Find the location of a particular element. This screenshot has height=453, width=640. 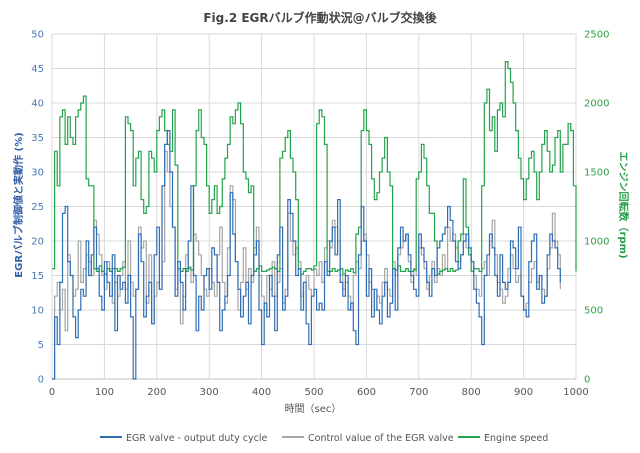

legend-entry: Control value of the EGR valve is located at coordinates (381, 438).